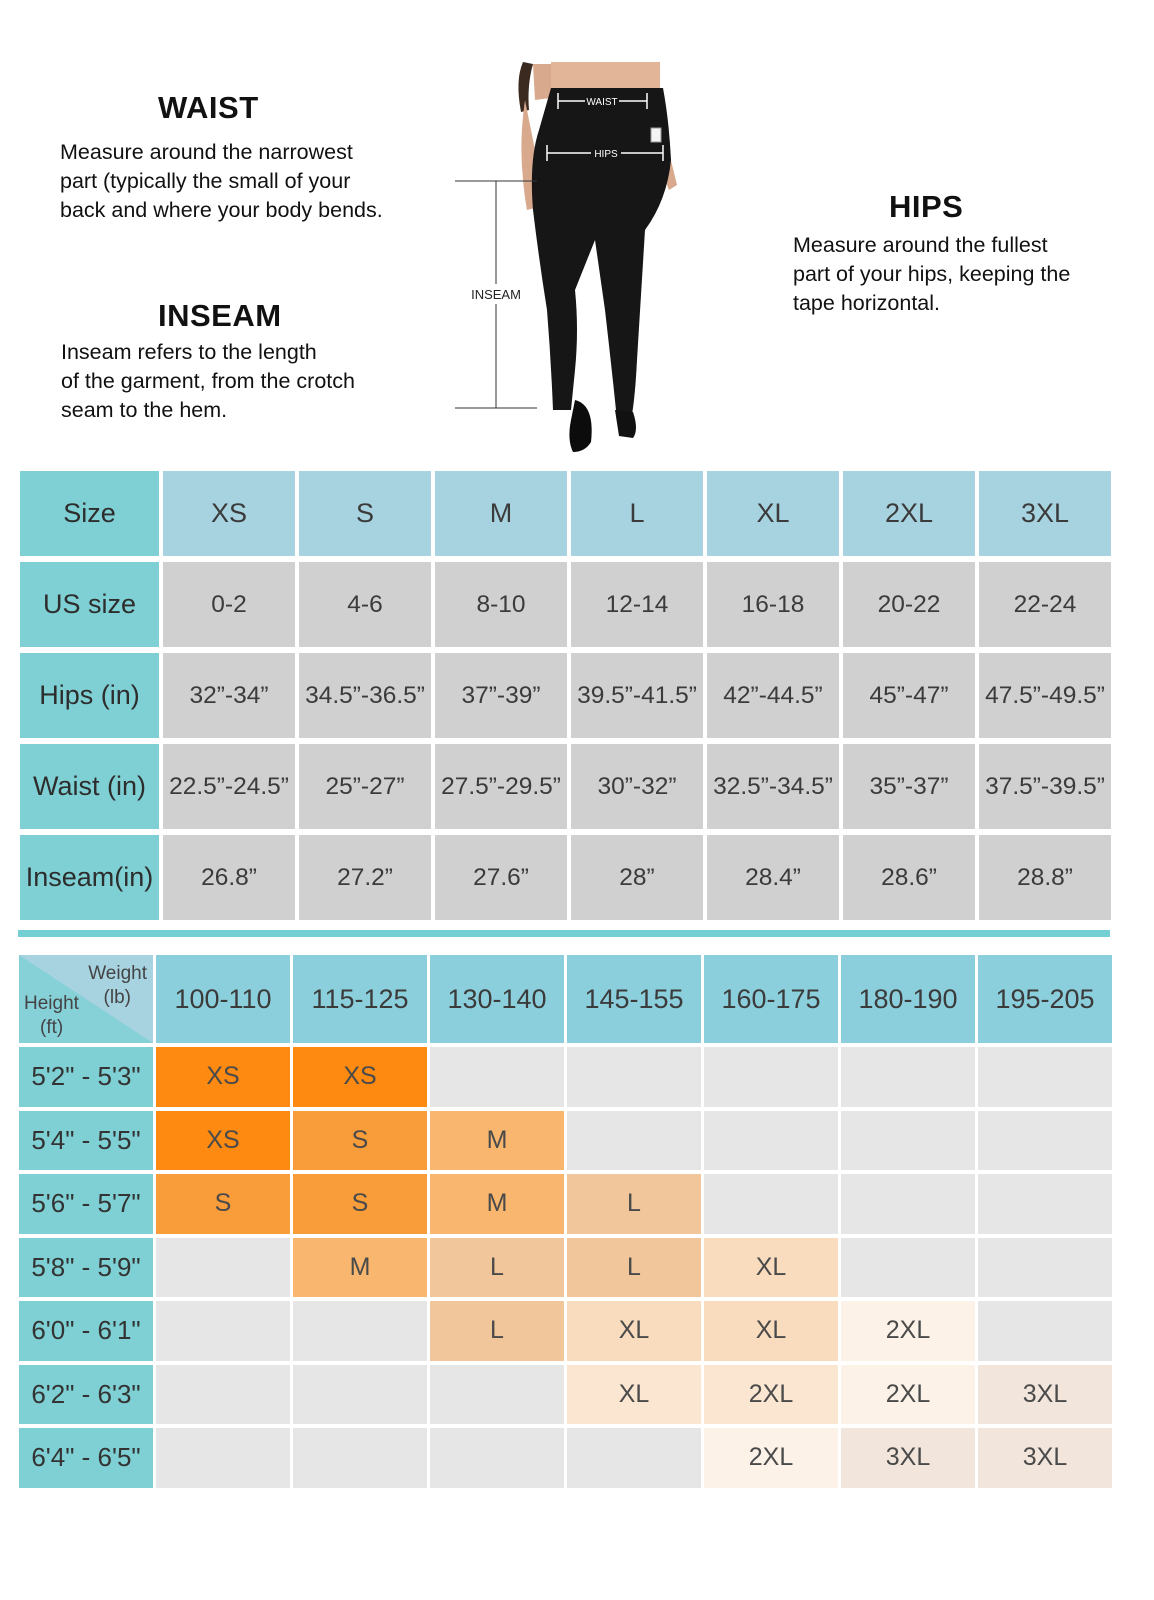 The image size is (1154, 1600). I want to click on size-header-row: Size XS S M L XL 2XL 3XL, so click(565, 513).